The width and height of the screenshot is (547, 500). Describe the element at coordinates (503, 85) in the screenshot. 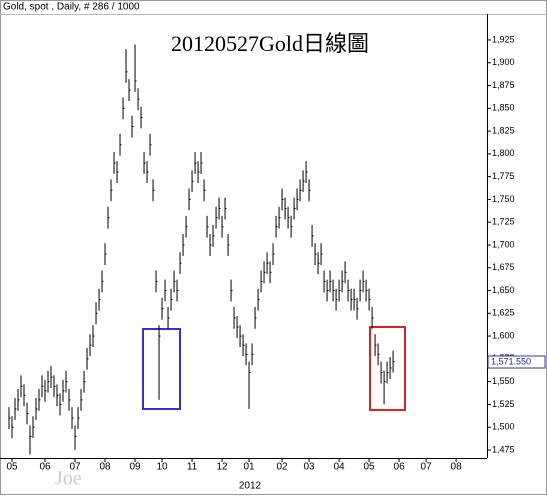

I see `y-tick-label: 1,875` at that location.